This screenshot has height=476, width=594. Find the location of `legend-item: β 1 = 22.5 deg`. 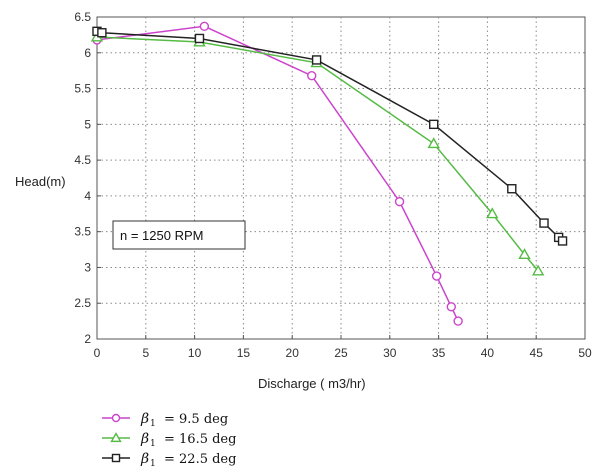

legend-item: β 1 = 22.5 deg is located at coordinates (169, 460).